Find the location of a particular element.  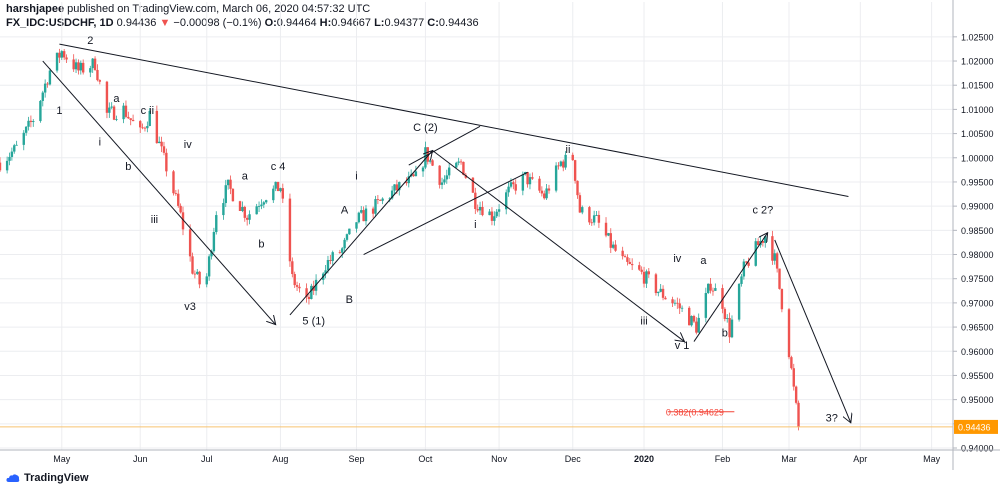

wave-label: b is located at coordinates (261, 244).